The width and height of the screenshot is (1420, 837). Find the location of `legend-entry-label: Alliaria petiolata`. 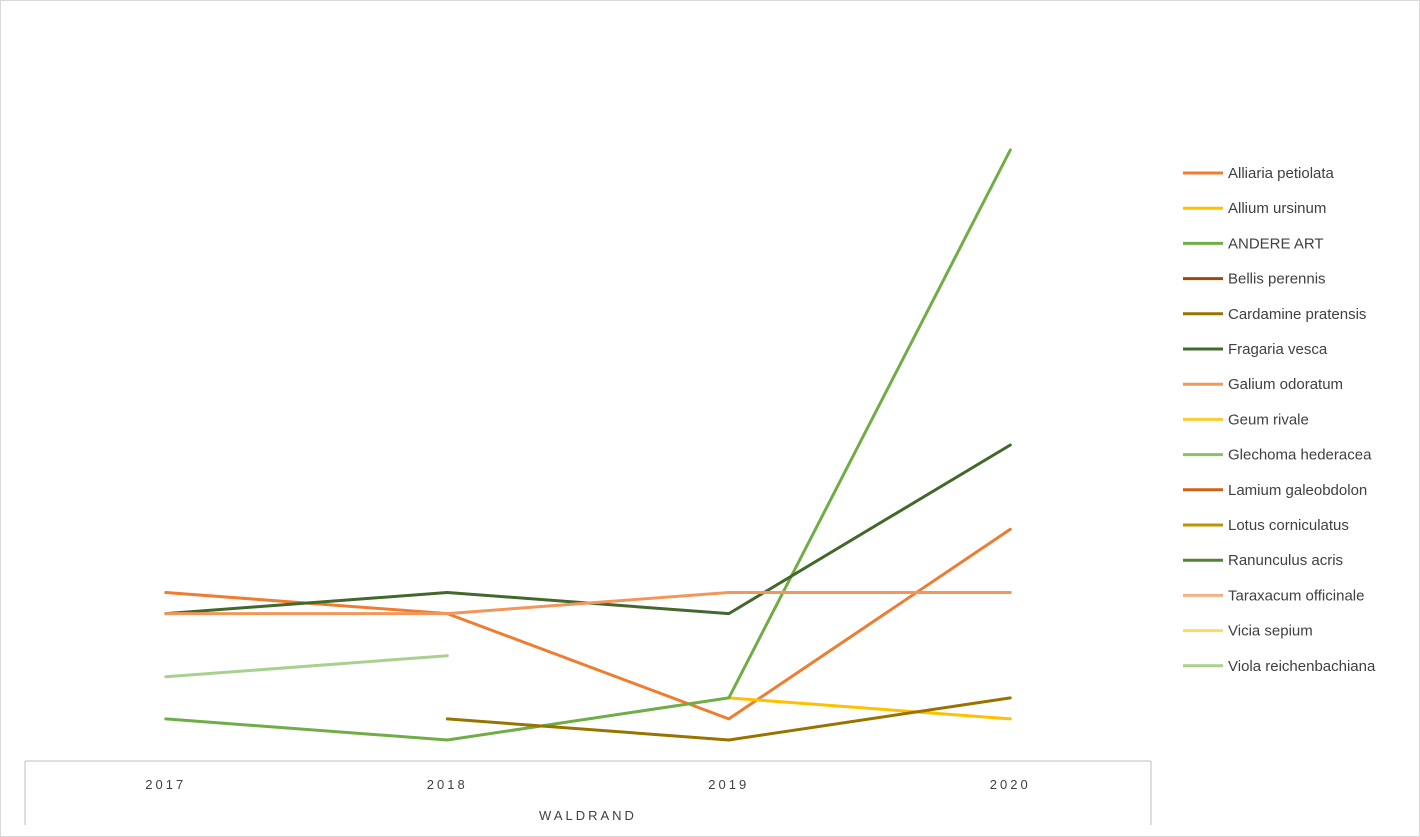

legend-entry-label: Alliaria petiolata is located at coordinates (1281, 173).